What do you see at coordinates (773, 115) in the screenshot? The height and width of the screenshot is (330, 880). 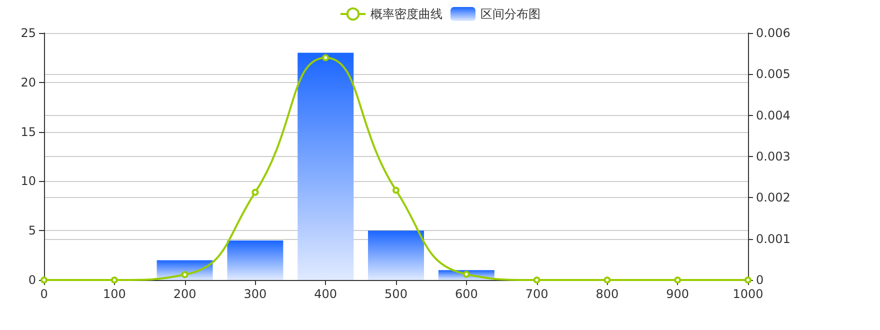 I see `y2-tick-label: 0.004` at bounding box center [773, 115].